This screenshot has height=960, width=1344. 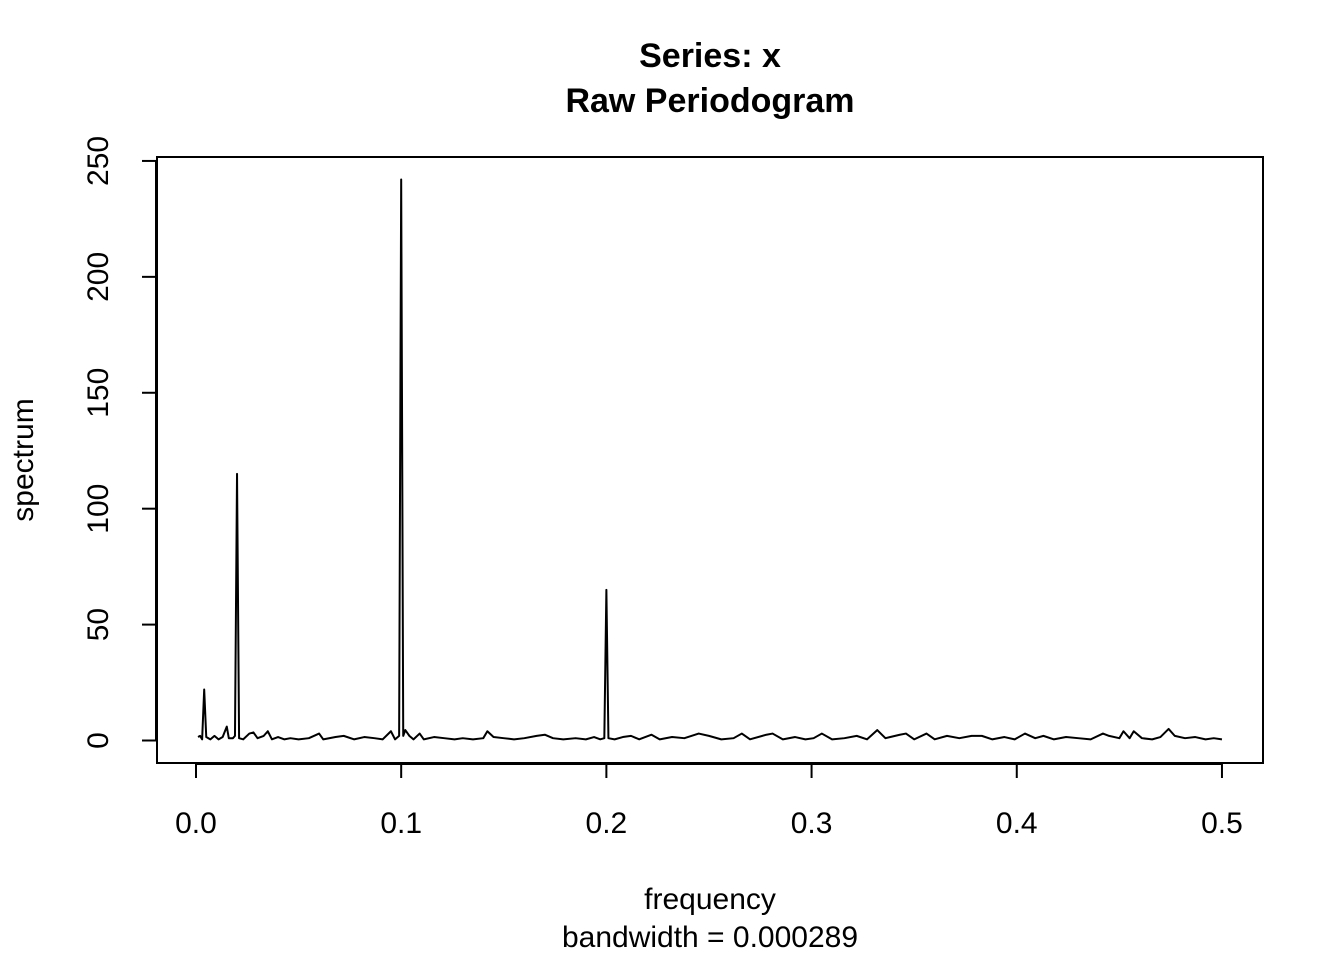 What do you see at coordinates (401, 823) in the screenshot?
I see `x-tick-label: 0.1` at bounding box center [401, 823].